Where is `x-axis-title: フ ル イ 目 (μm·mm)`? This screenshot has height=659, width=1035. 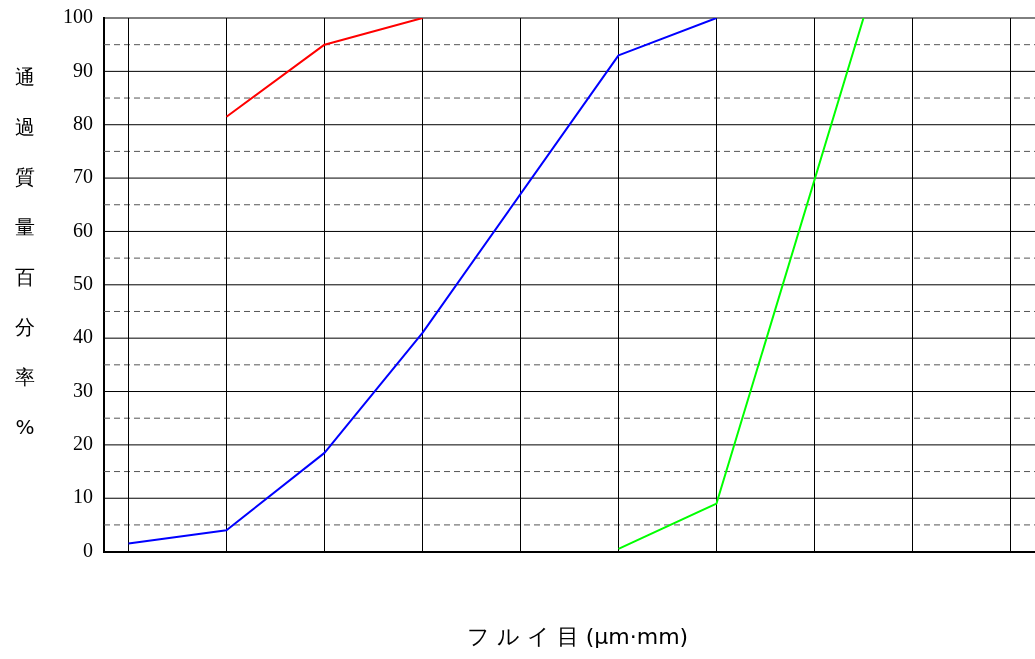
x-axis-title: フ ル イ 目 (μm·mm) is located at coordinates (577, 637).